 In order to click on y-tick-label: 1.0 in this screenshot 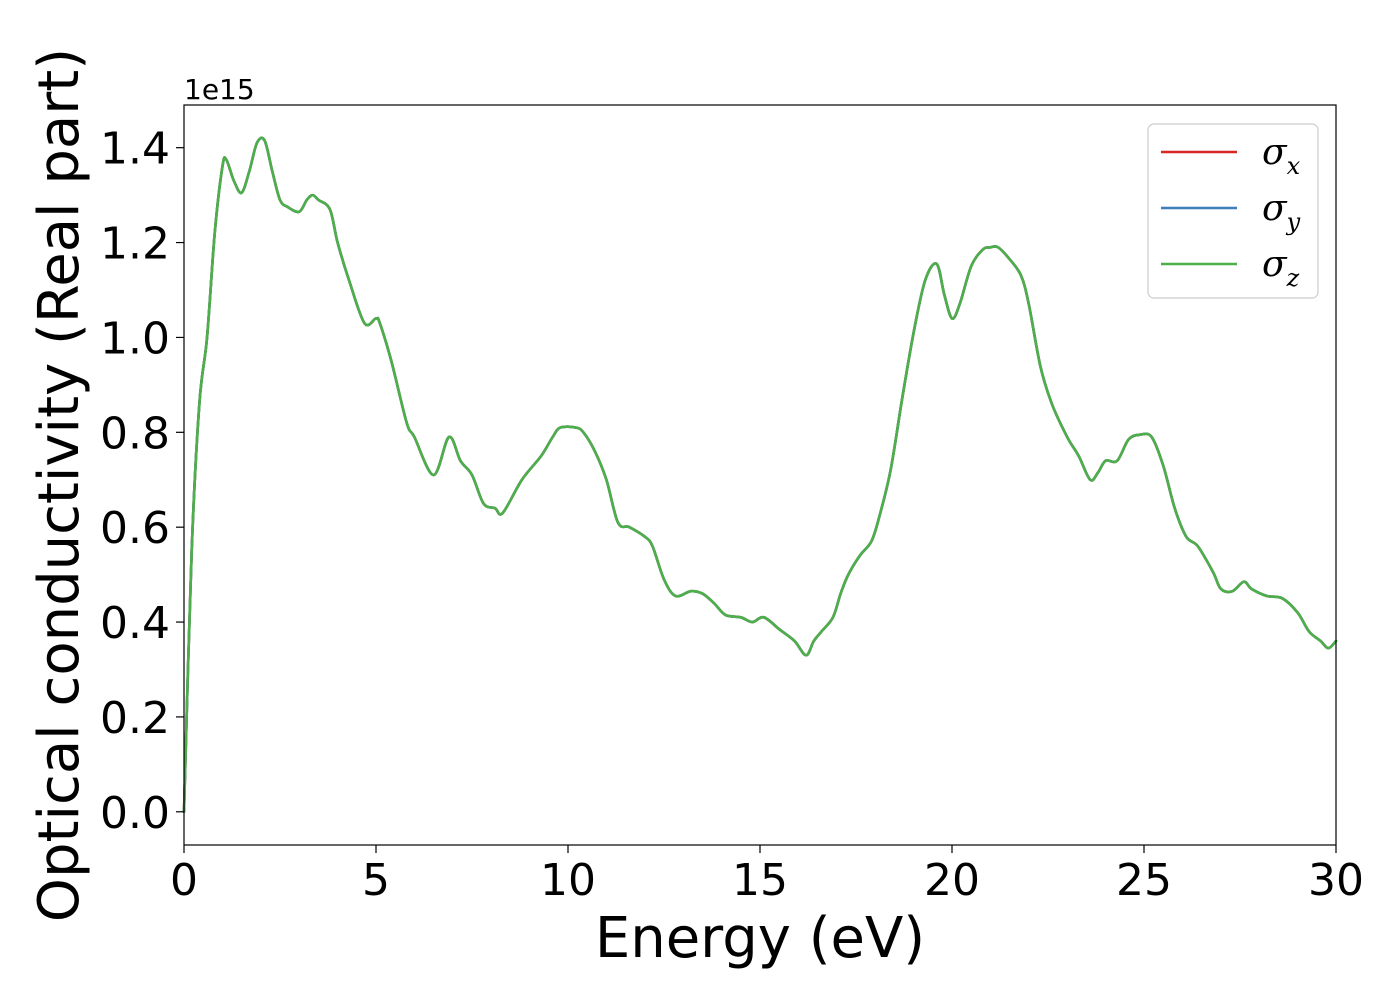, I will do `click(135, 338)`.